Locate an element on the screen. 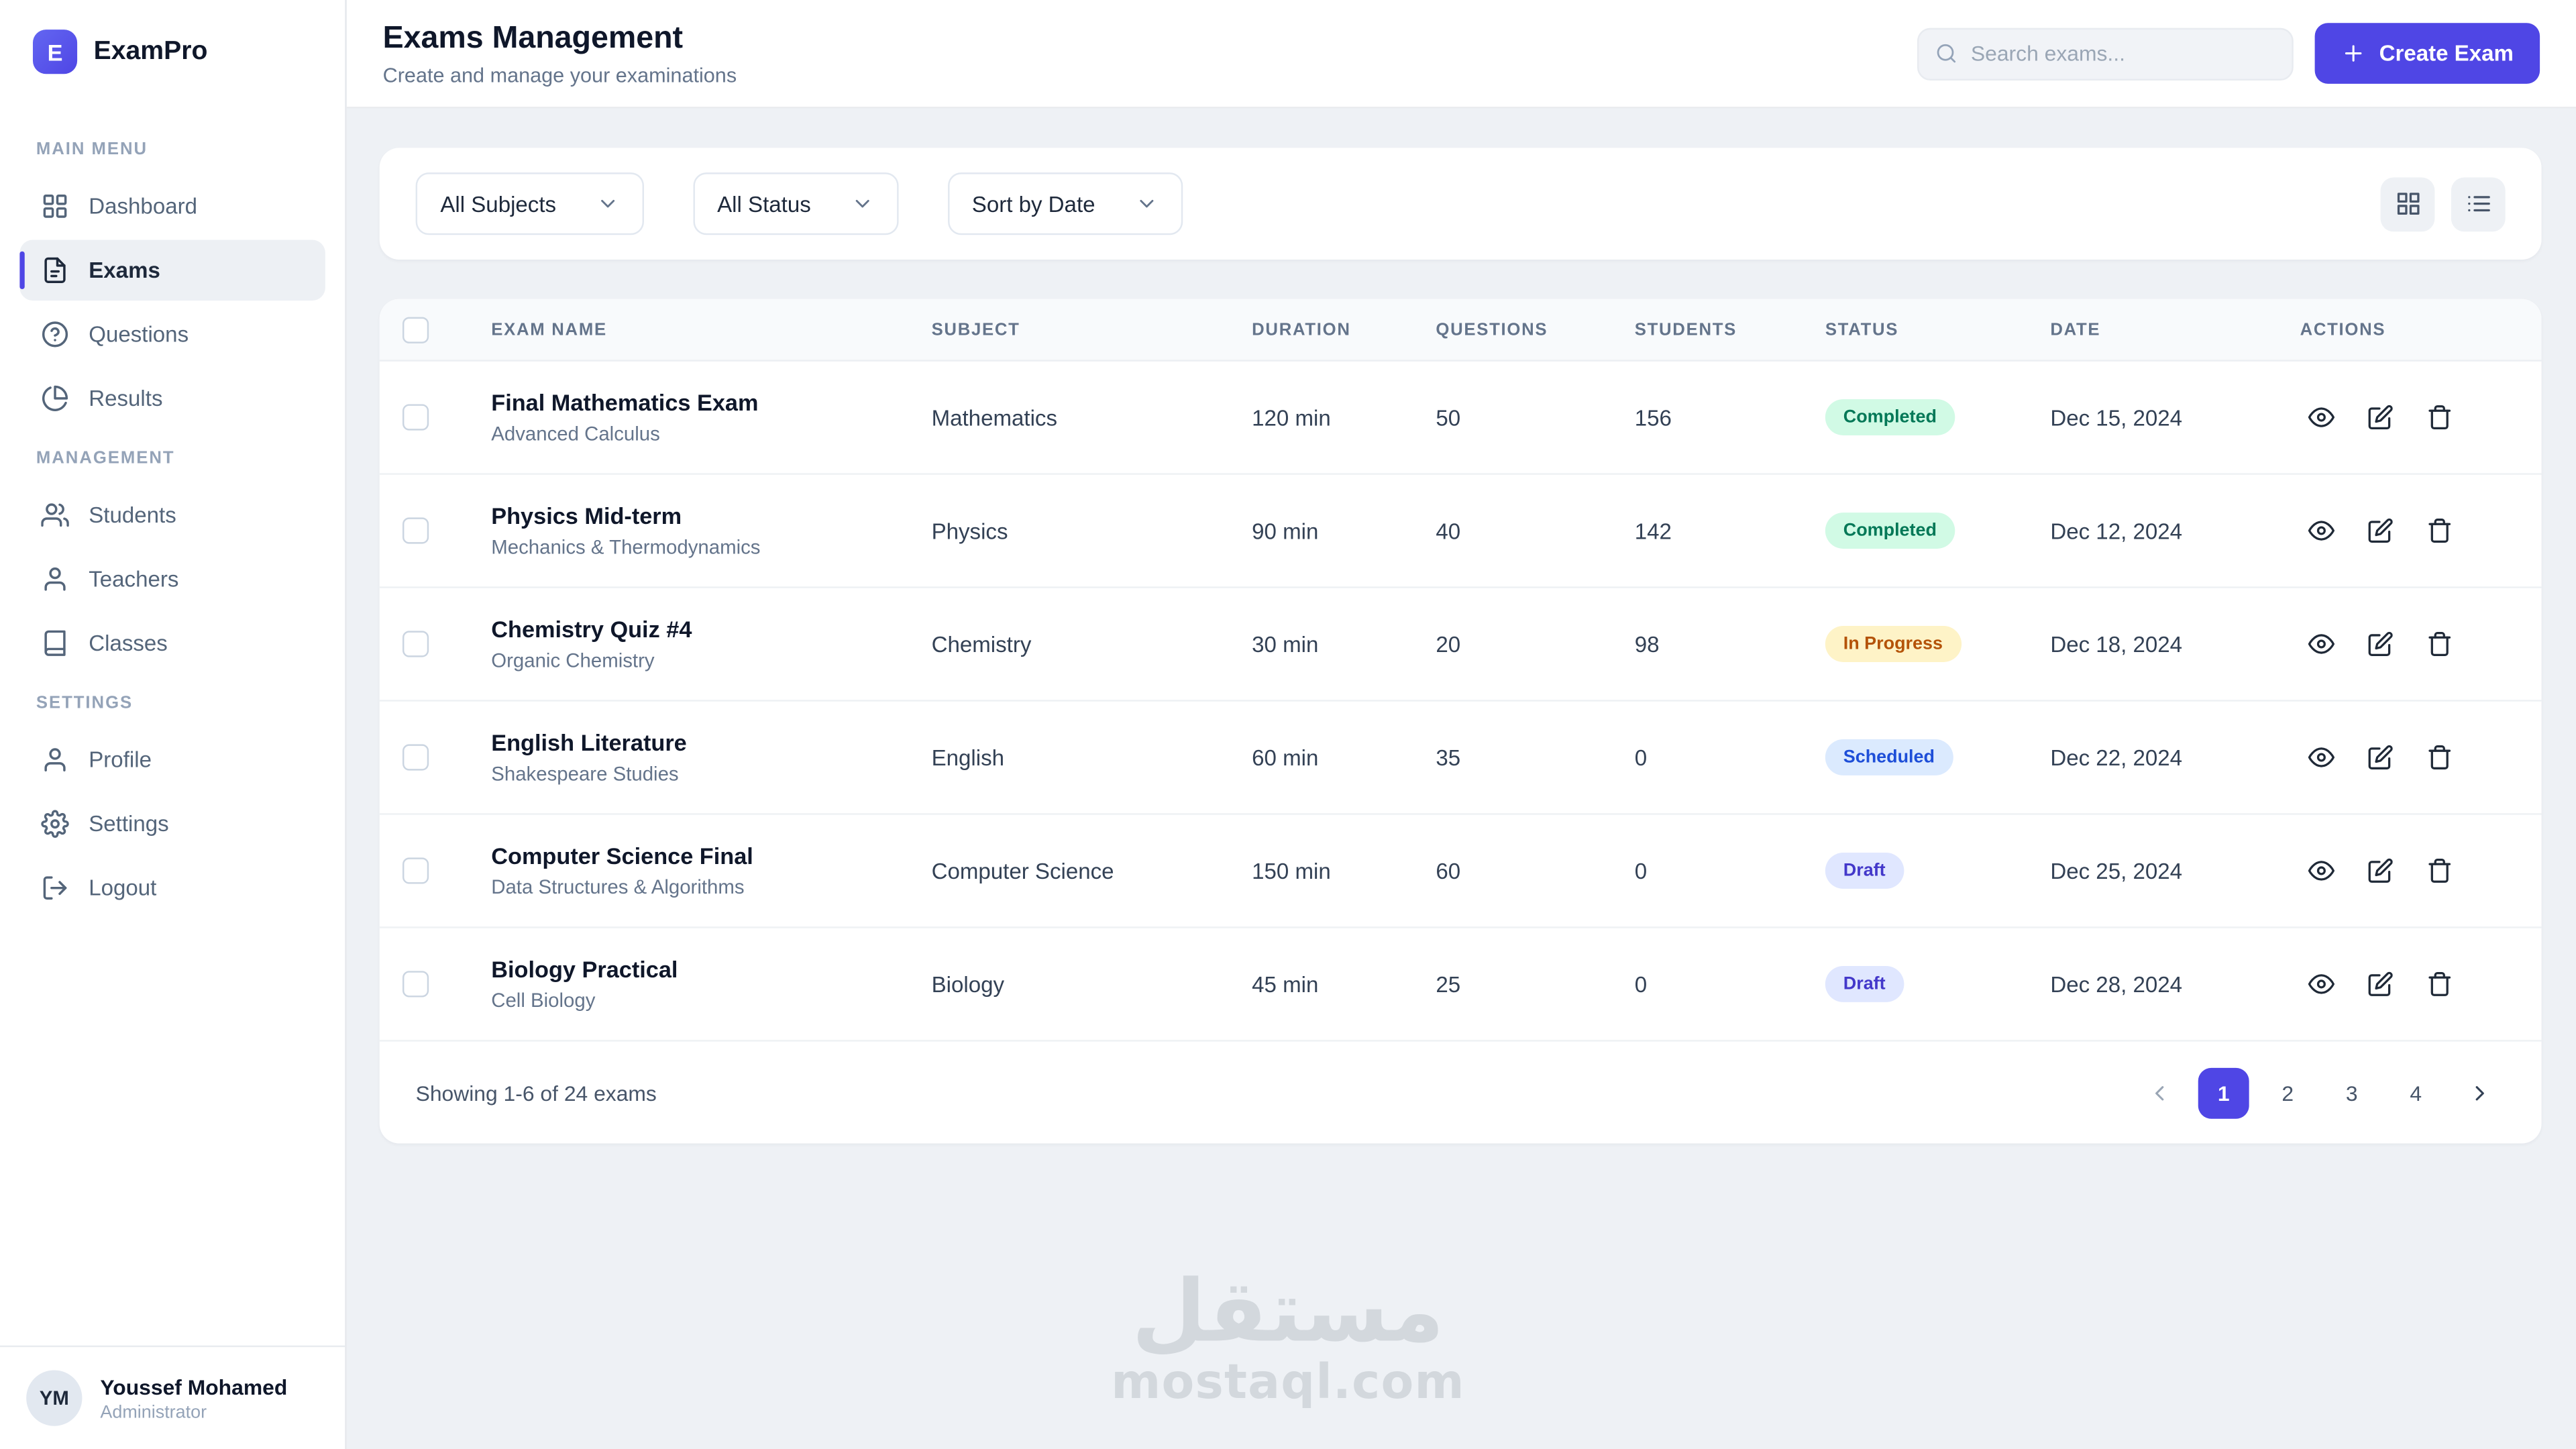 The width and height of the screenshot is (2576, 1449). cell-duration: 90 min is located at coordinates (1285, 530).